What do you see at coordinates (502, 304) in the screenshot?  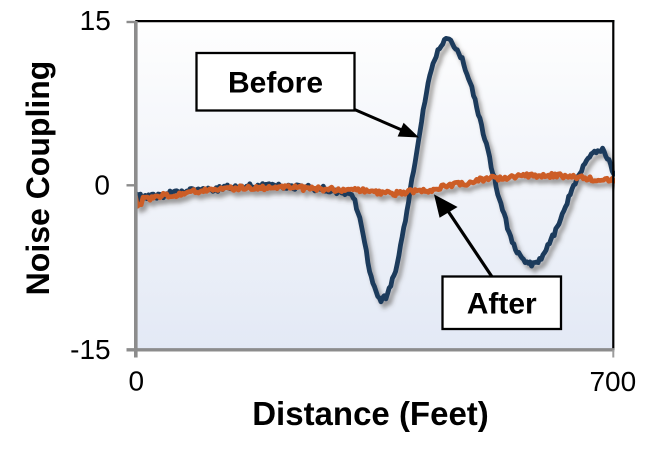 I see `svg-text: After` at bounding box center [502, 304].